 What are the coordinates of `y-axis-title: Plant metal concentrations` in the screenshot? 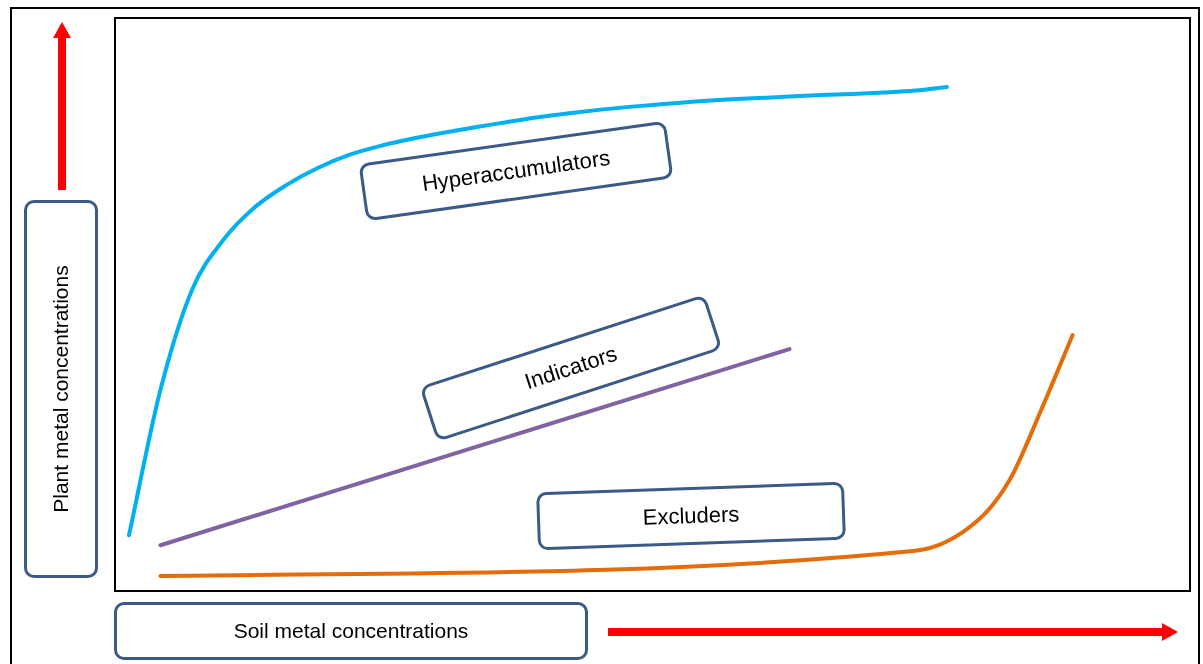 It's located at (61, 389).